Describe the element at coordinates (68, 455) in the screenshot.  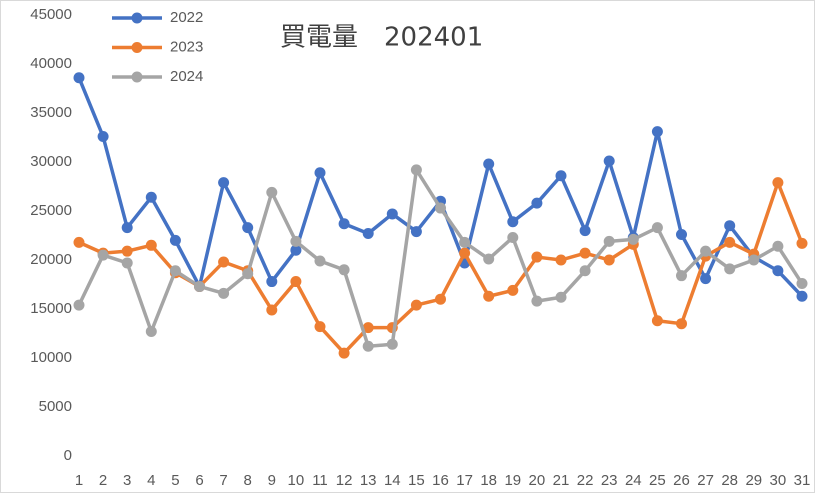
I see `y-tick-label: 0` at that location.